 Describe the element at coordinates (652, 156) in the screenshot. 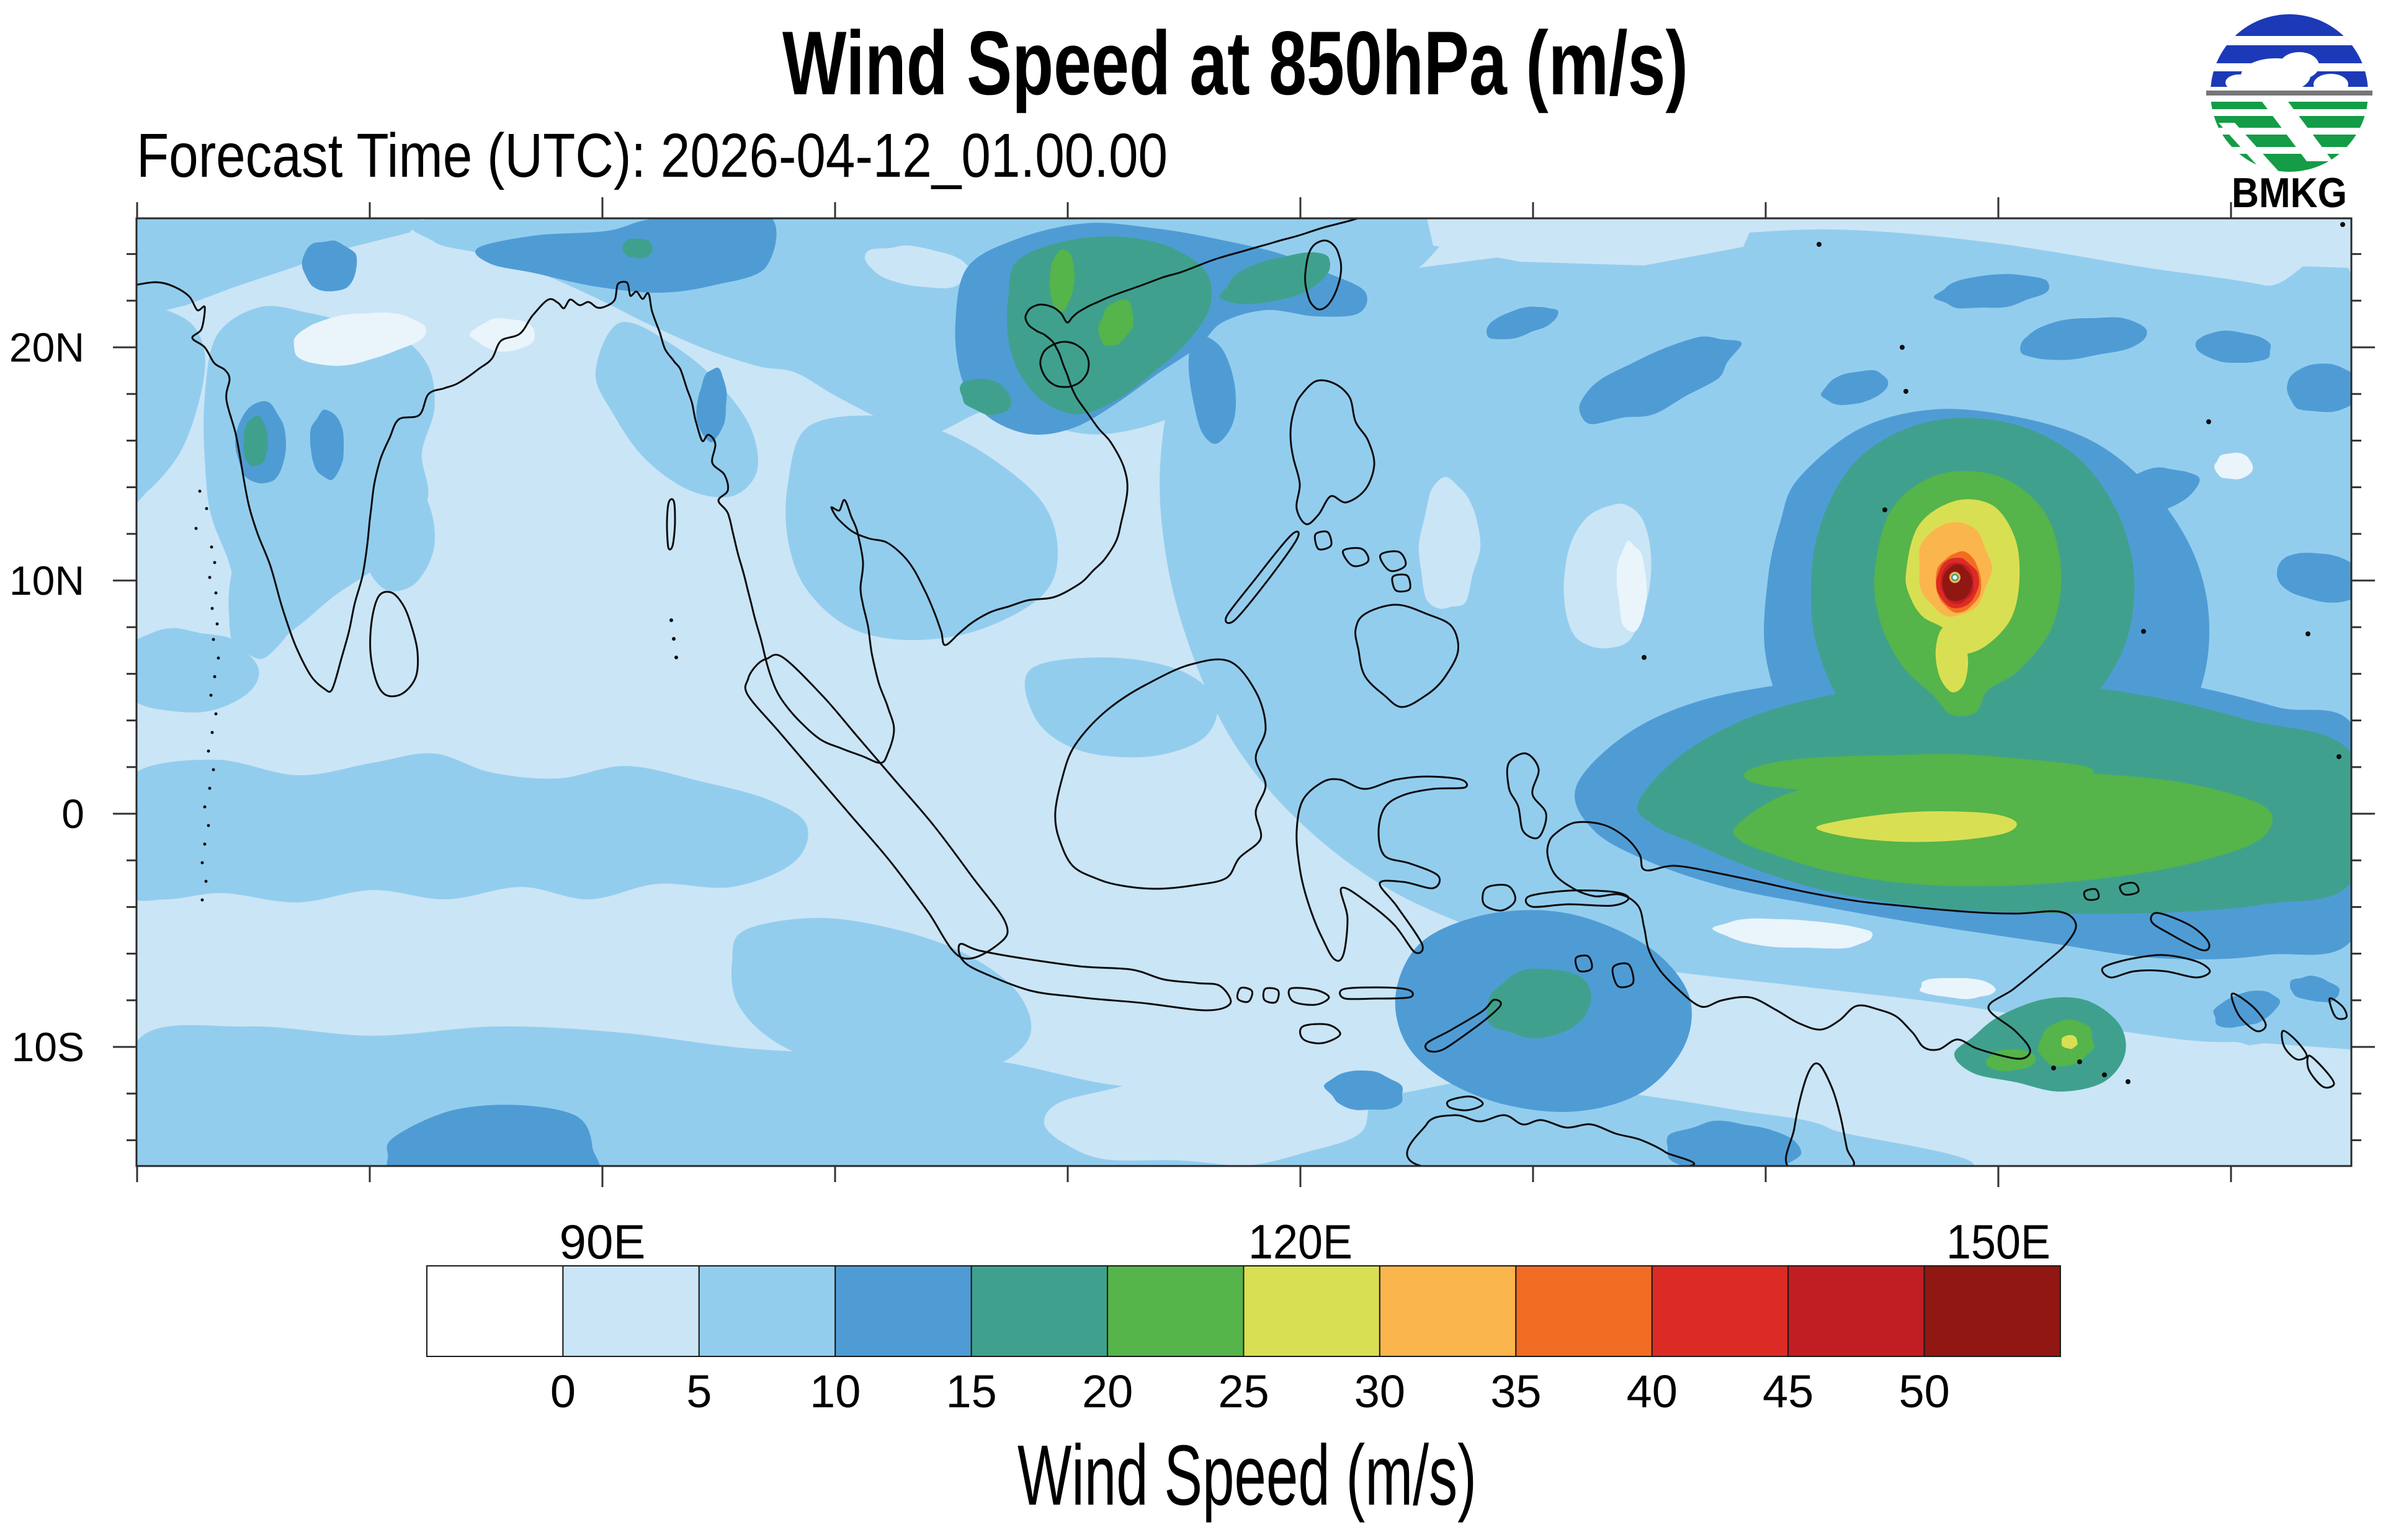

I see `svg-text:Forecast Time (UTC): 2026-04-1: Forecast Time (UTC): 2026-04-12_01.00.00` at that location.